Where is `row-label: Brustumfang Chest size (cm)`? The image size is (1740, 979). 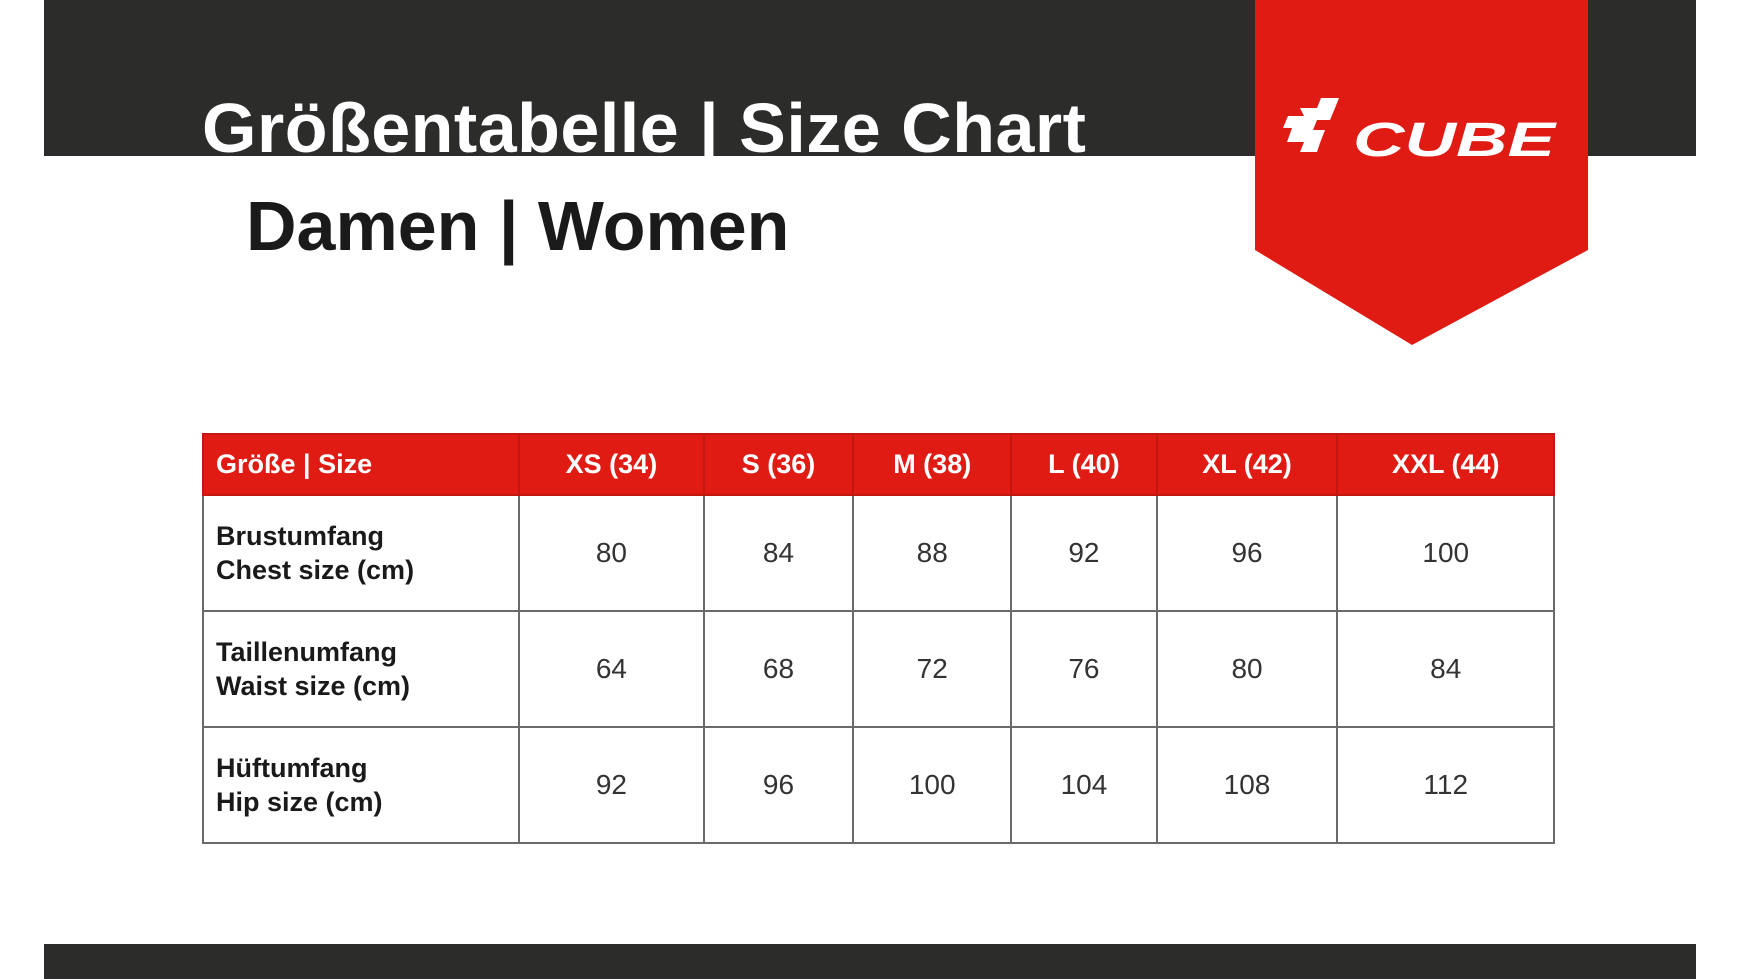
row-label: Brustumfang Chest size (cm) is located at coordinates (361, 553).